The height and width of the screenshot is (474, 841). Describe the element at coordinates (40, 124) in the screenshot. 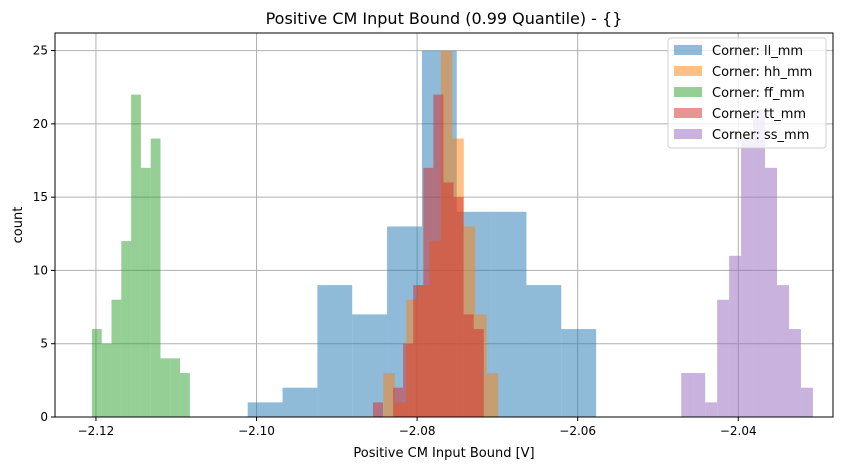

I see `y-tick-label: 20` at that location.